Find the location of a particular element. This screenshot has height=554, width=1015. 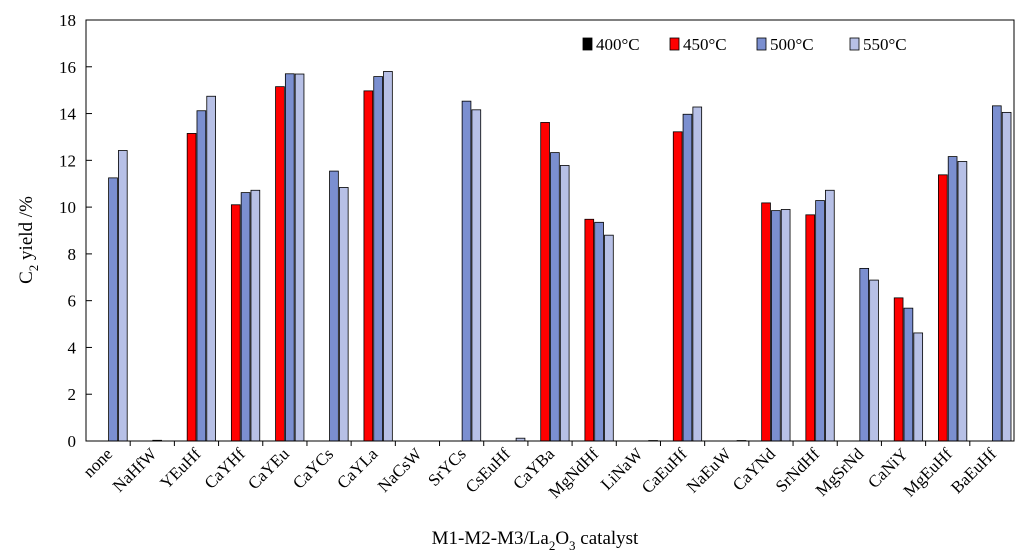

x-category-label: YEuHf is located at coordinates (180, 468).